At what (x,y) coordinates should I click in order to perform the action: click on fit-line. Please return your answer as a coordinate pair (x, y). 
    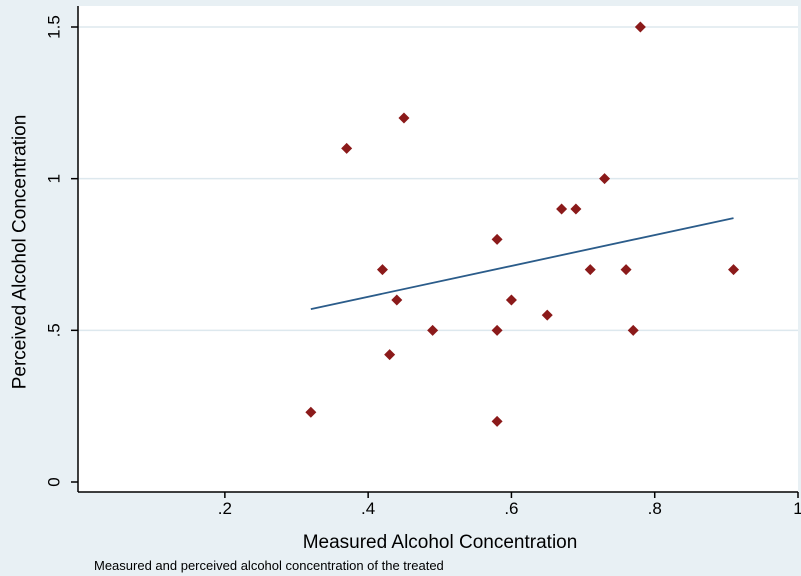
    Looking at the image, I should click on (522, 263).